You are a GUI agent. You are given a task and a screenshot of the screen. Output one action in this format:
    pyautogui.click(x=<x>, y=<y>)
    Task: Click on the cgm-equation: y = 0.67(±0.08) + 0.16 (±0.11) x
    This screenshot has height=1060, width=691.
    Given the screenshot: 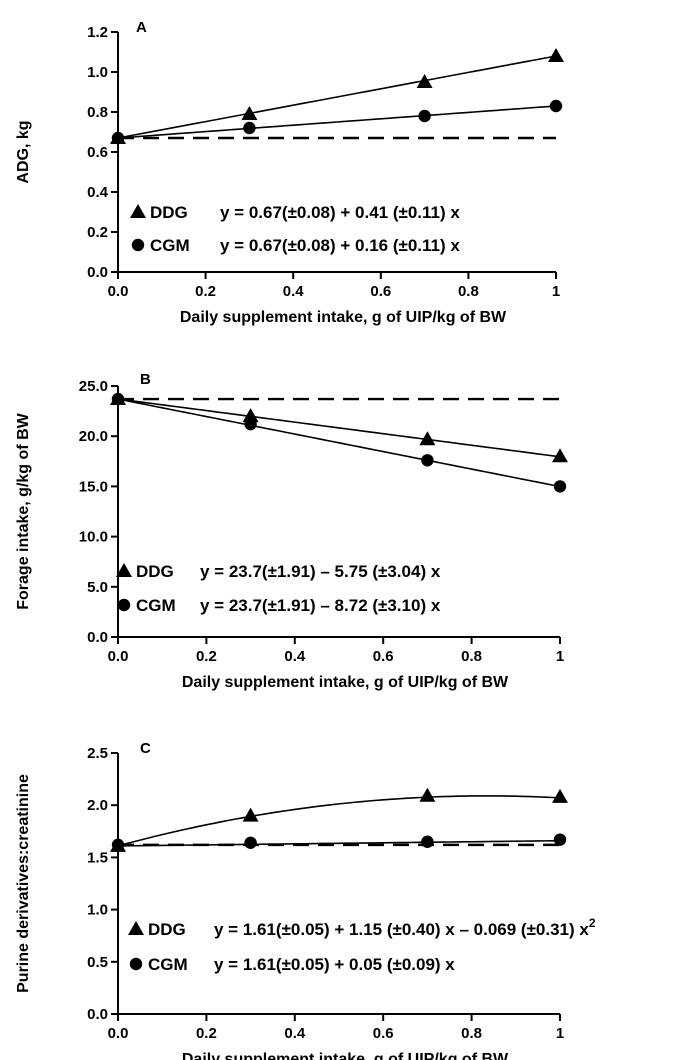 What is the action you would take?
    pyautogui.click(x=340, y=245)
    